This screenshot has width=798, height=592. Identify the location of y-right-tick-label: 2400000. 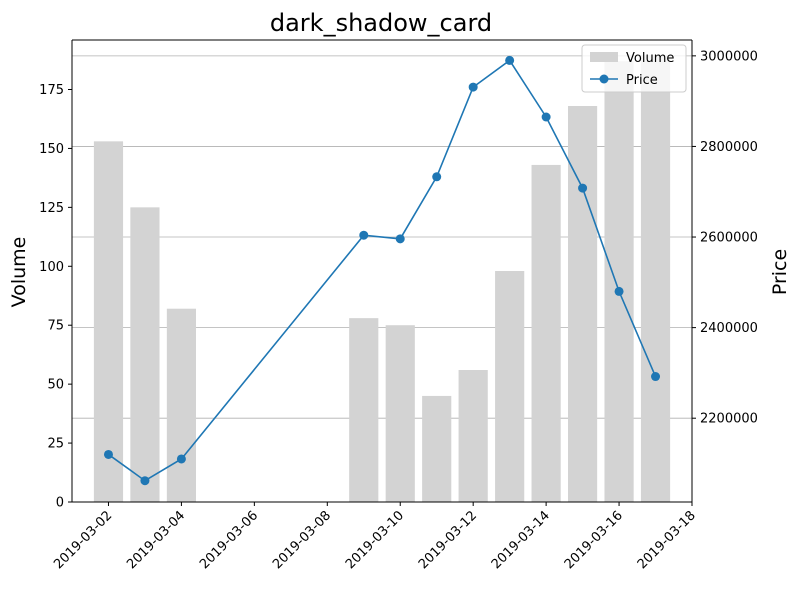
(729, 328).